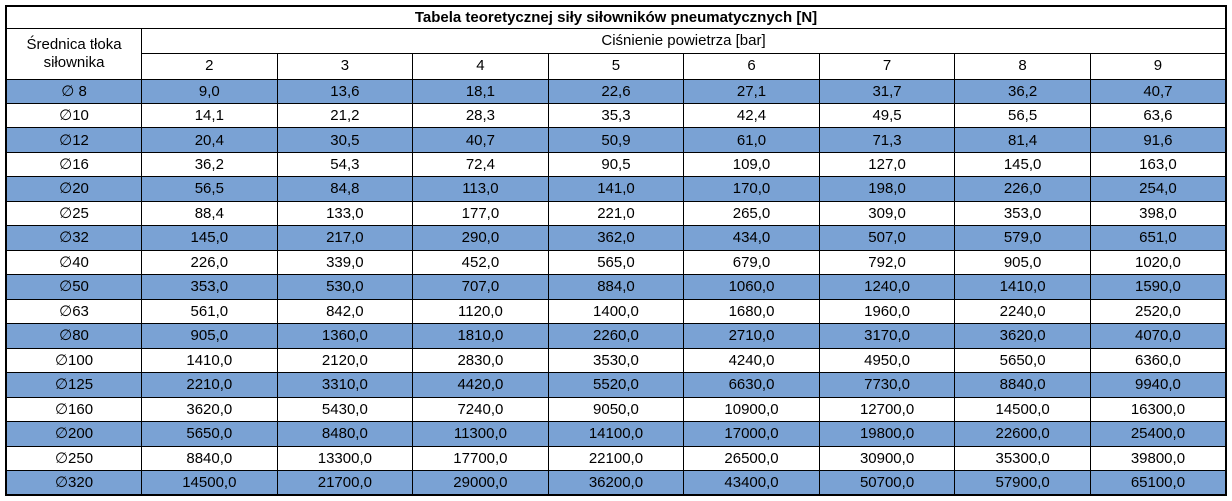  I want to click on diameter-cell: ∅25, so click(74, 213).